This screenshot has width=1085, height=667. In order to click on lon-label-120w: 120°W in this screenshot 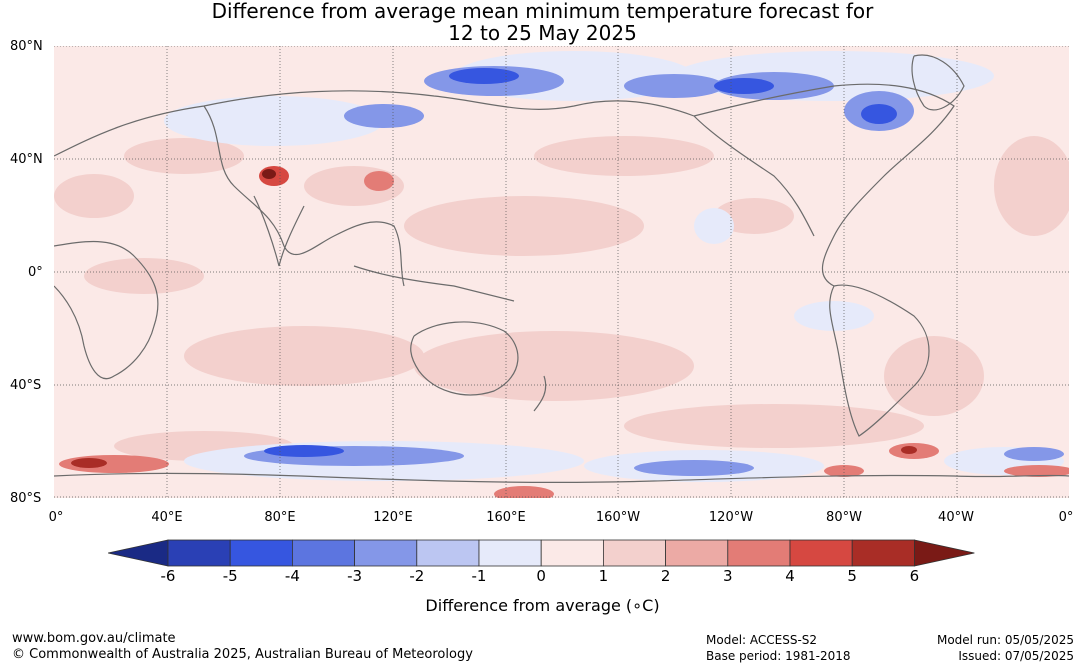, I will do `click(731, 517)`.